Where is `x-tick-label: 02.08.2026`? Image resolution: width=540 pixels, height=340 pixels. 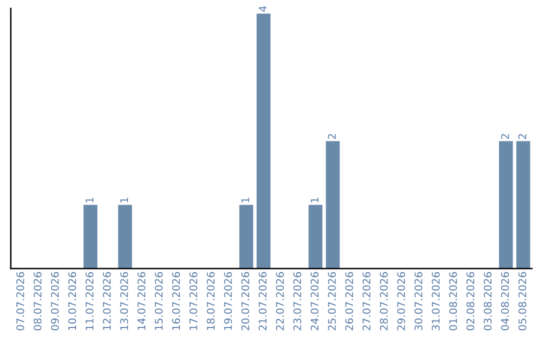 x-tick-label: 02.08.2026 is located at coordinates (470, 301).